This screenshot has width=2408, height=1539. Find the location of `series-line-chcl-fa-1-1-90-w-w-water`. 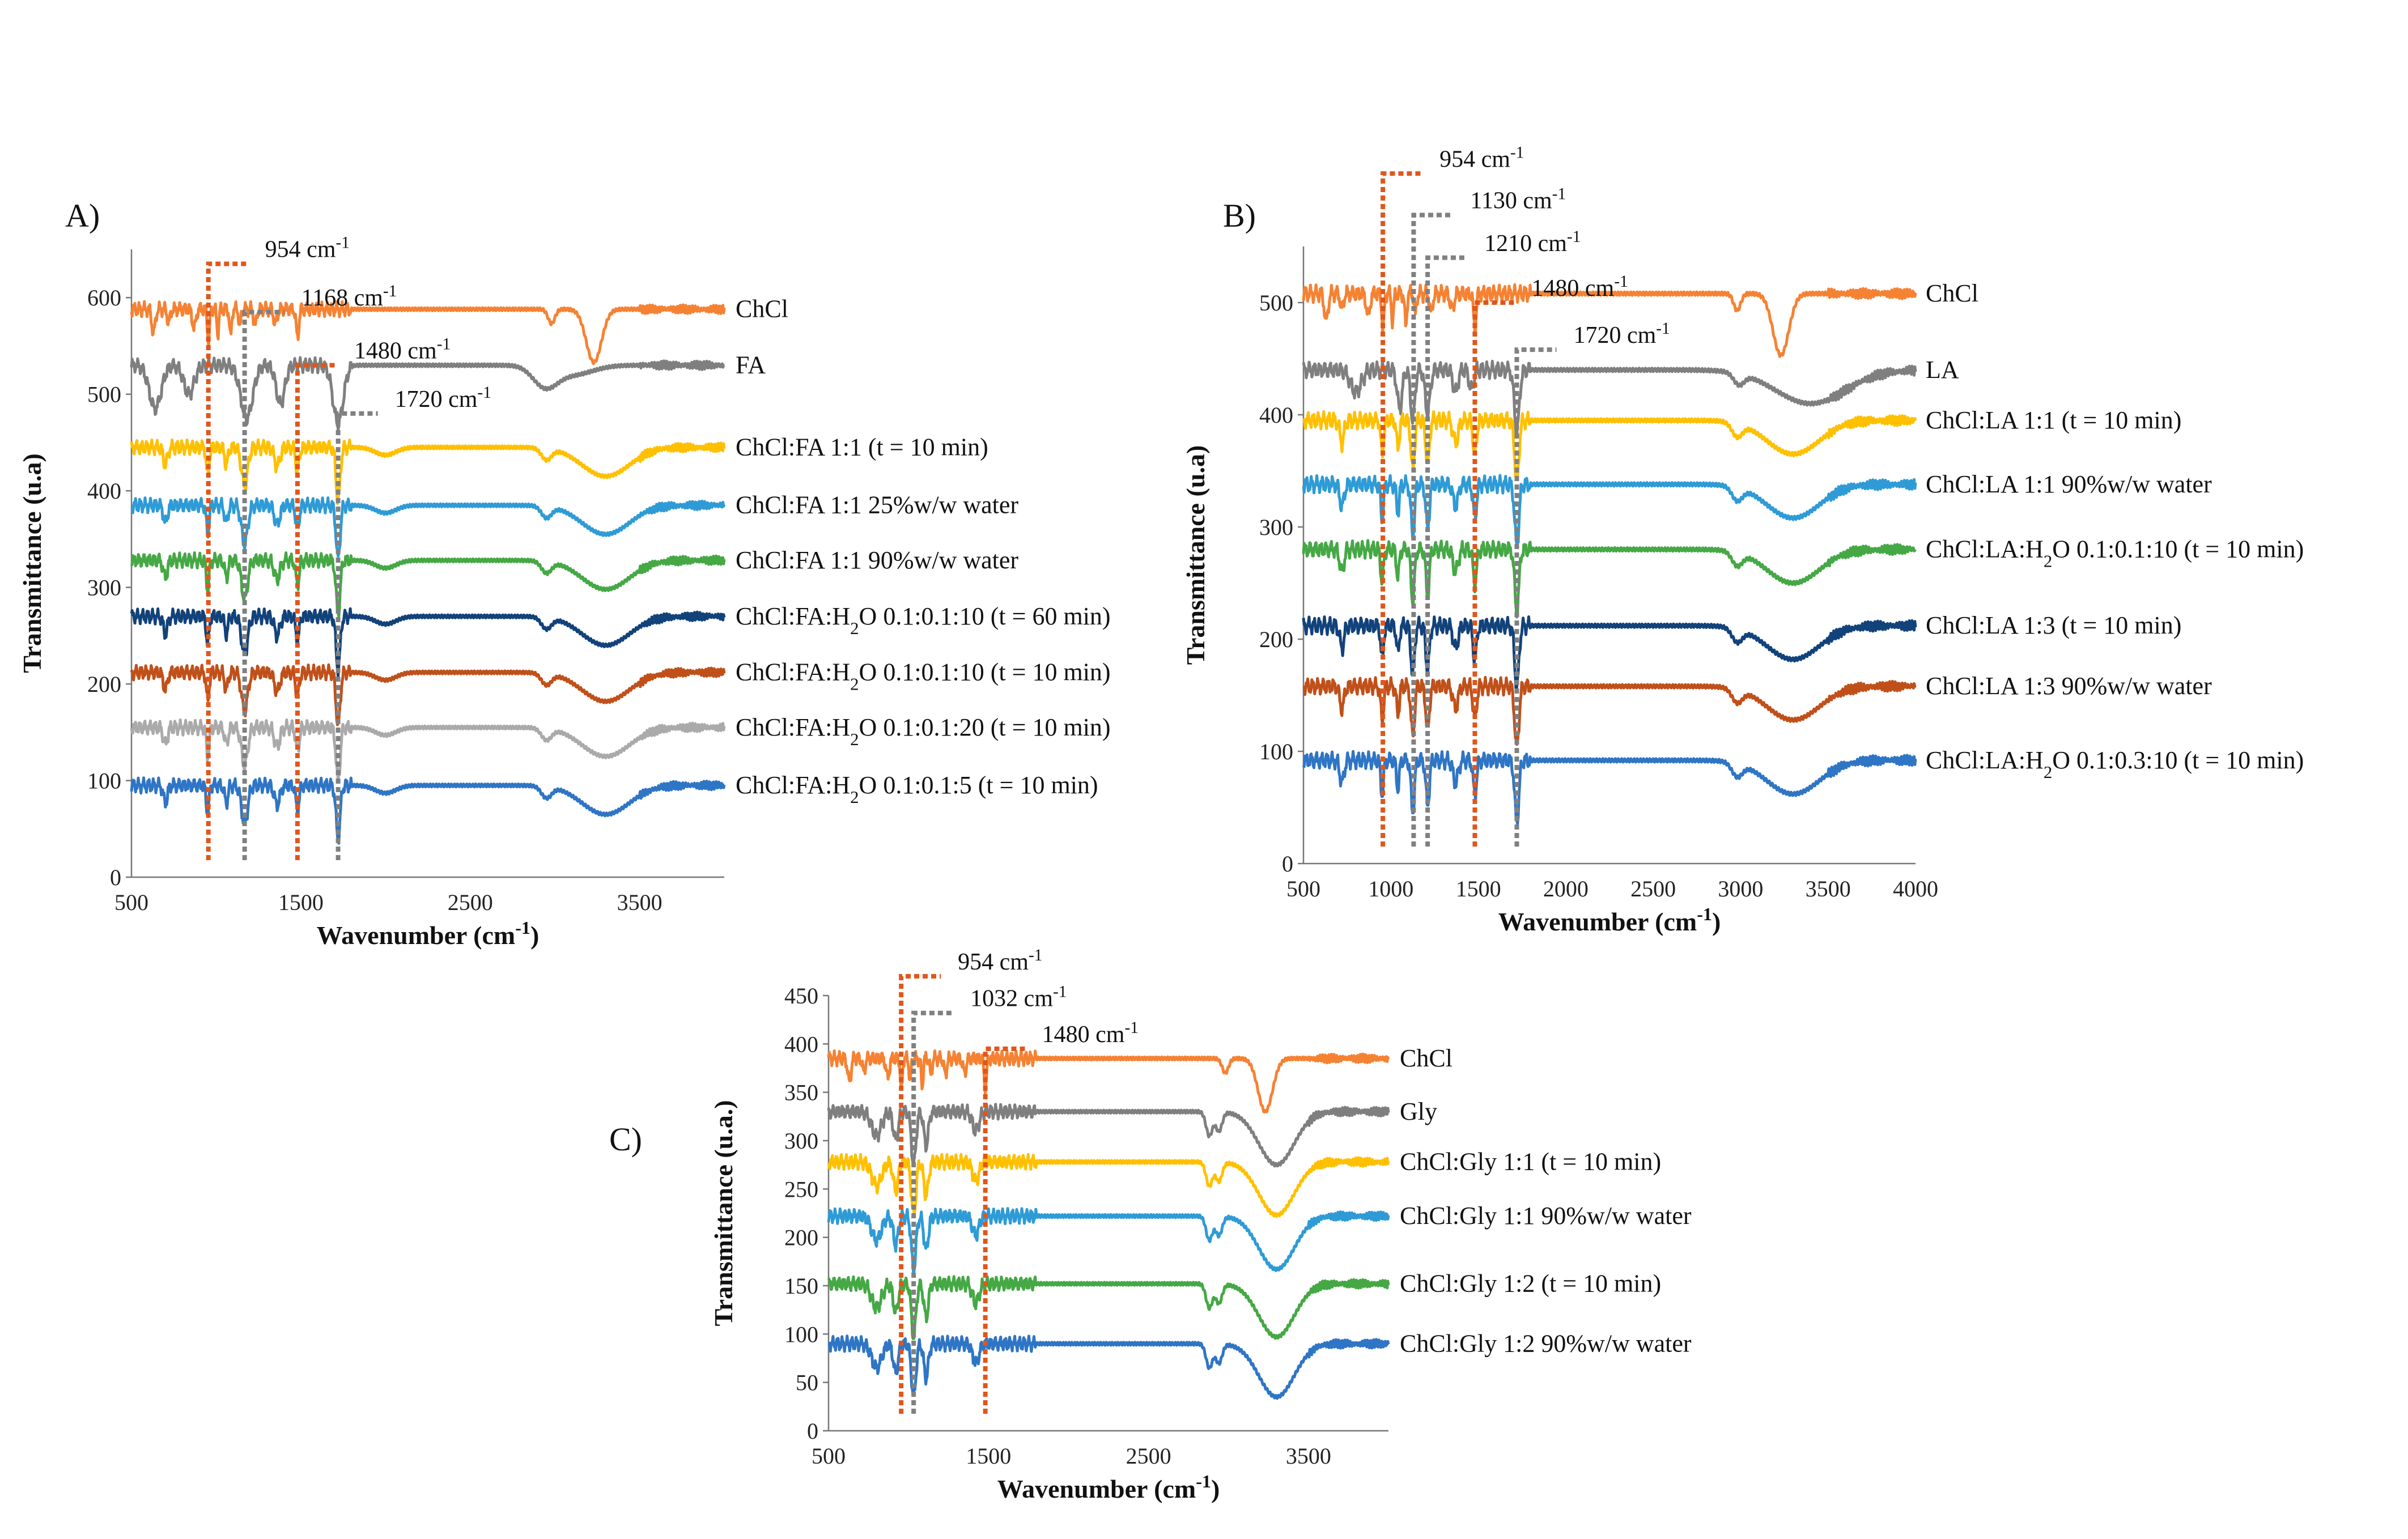

series-line-chcl-fa-1-1-90-w-w-water is located at coordinates (428, 584).